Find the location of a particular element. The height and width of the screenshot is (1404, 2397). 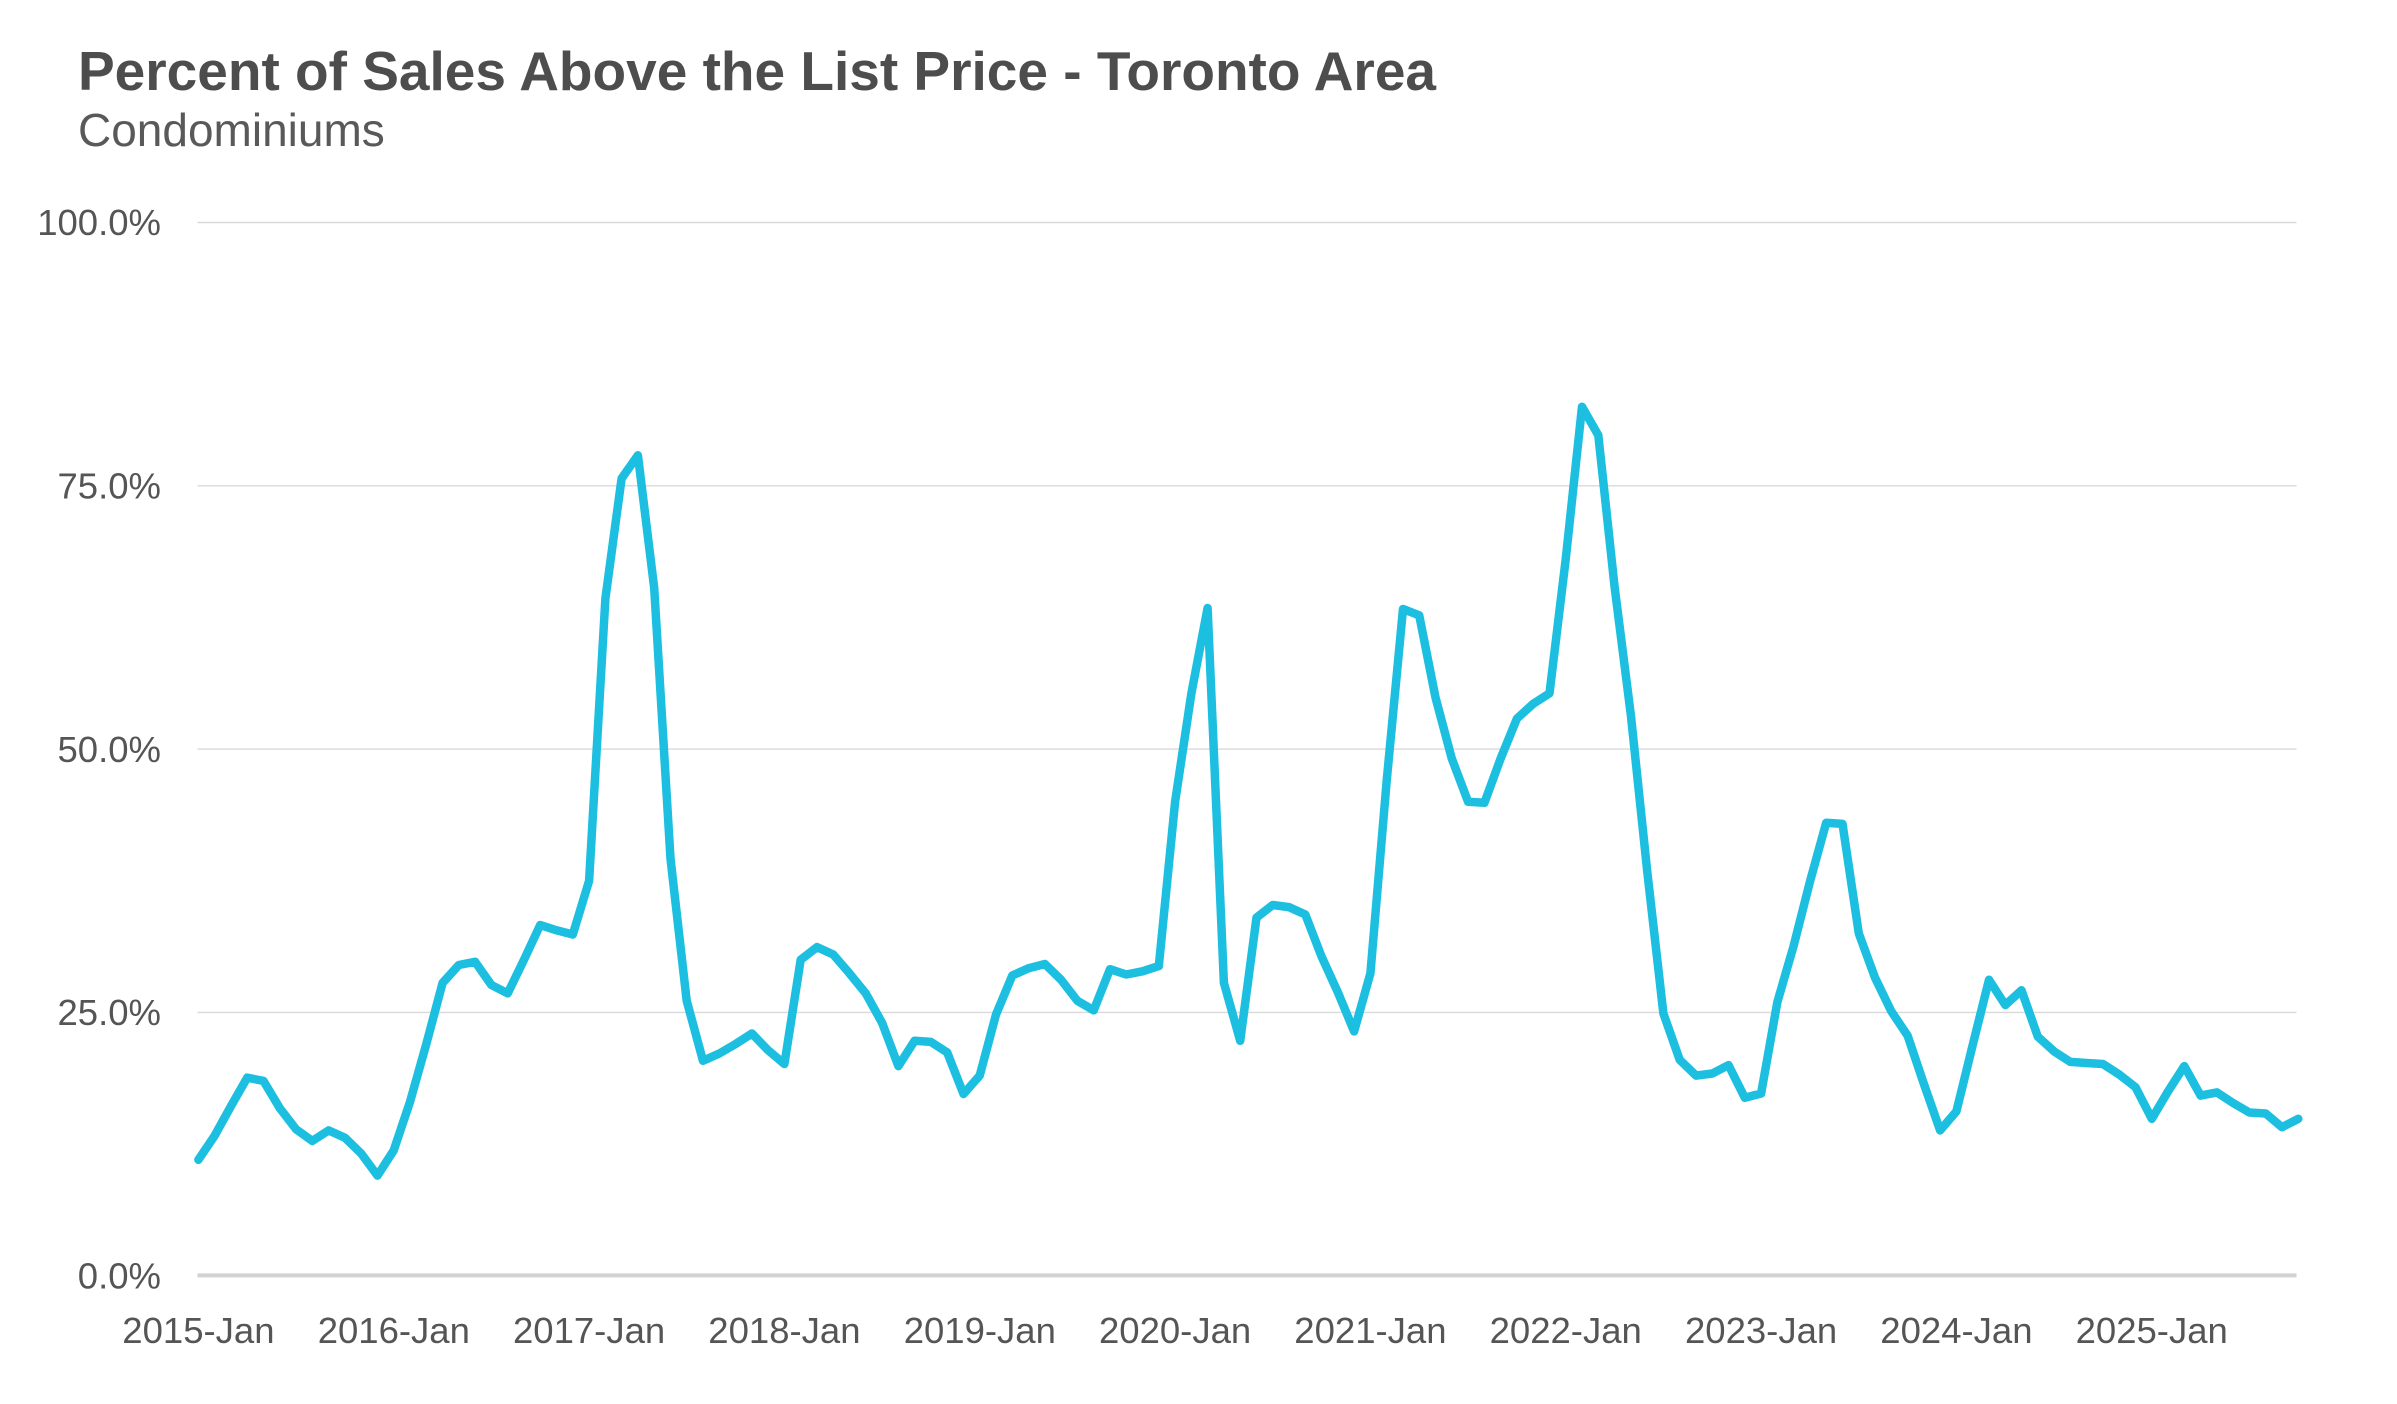

svg-text: 2015-Jan is located at coordinates (198, 1330).